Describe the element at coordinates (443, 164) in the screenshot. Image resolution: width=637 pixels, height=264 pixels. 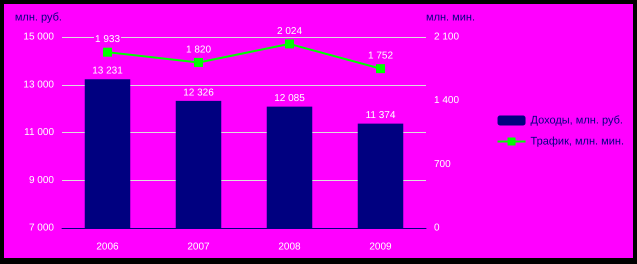
I see `y2-tick-label: 700` at that location.